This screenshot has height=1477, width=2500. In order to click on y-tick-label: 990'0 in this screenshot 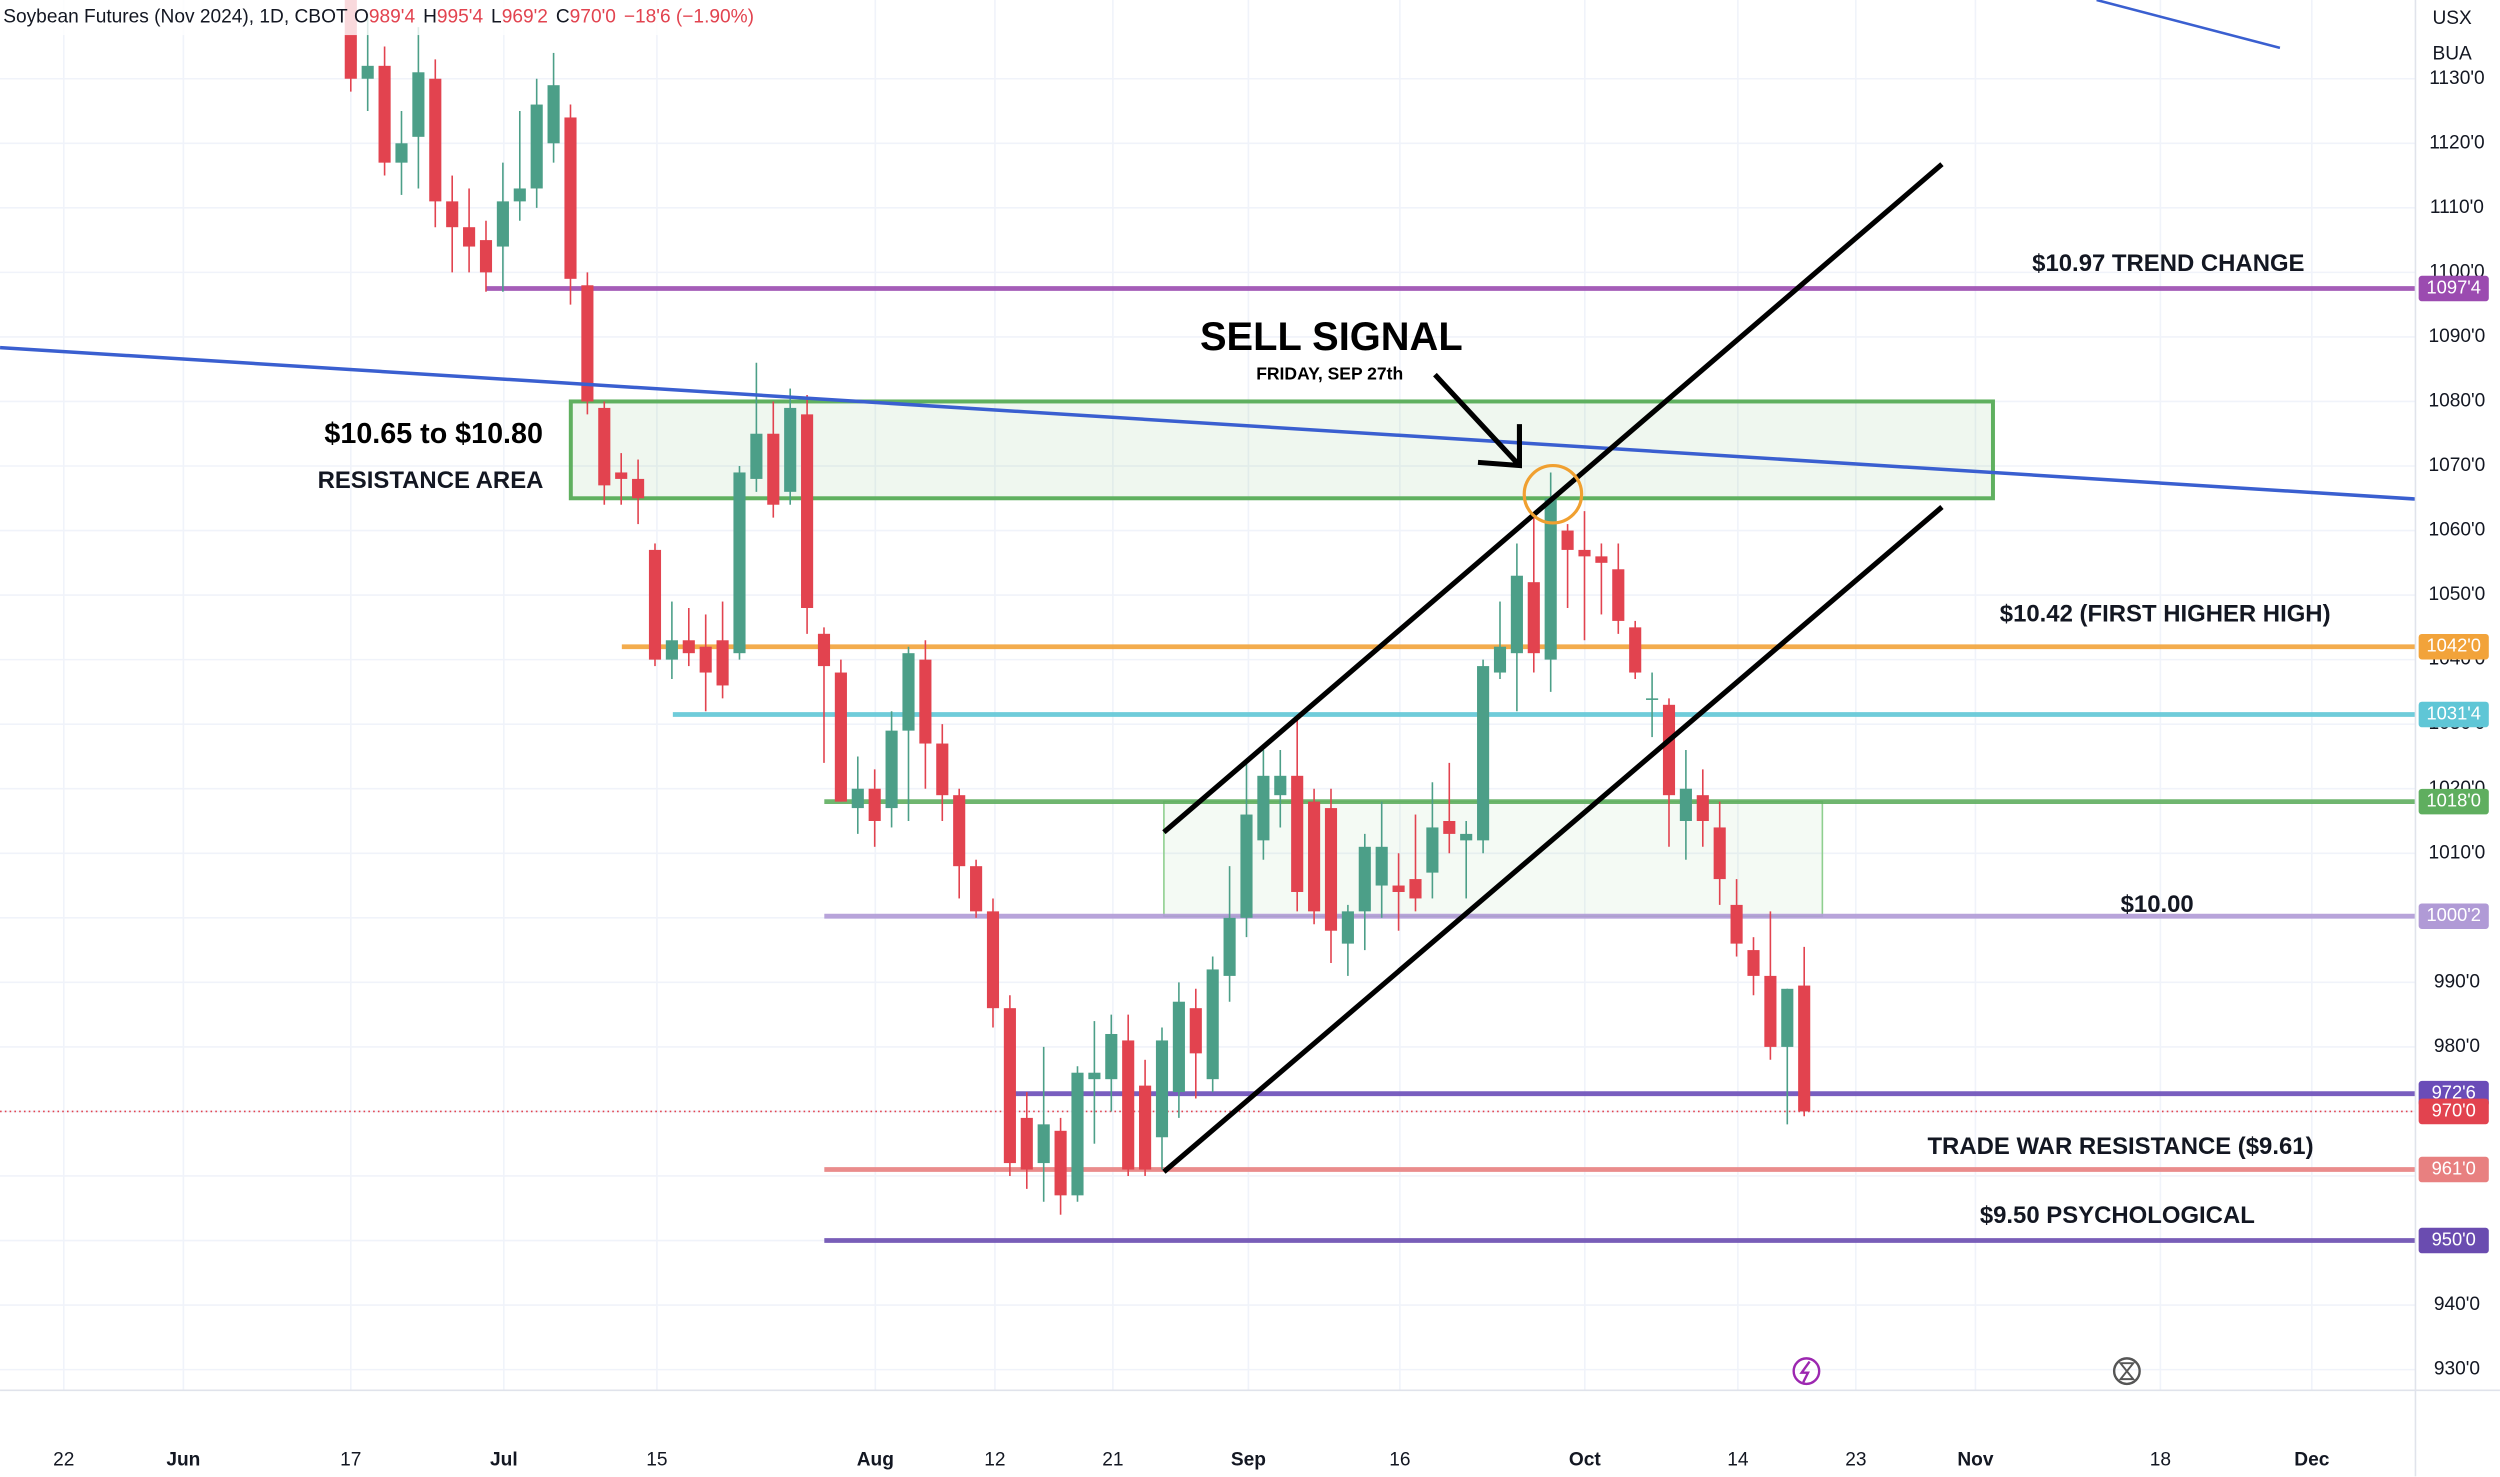, I will do `click(2457, 981)`.